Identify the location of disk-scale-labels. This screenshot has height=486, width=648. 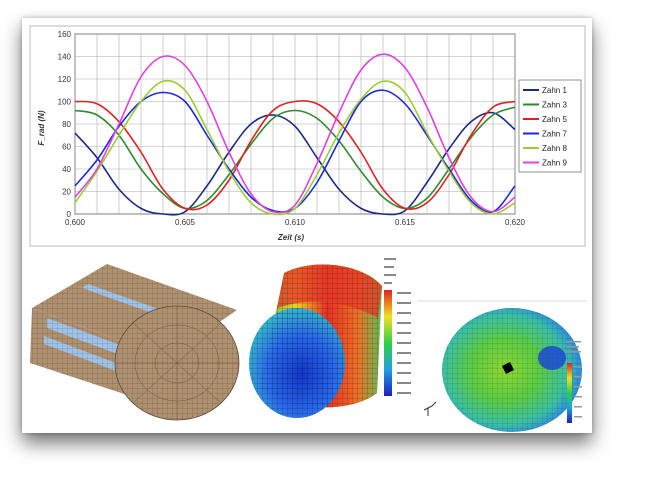
(574, 379).